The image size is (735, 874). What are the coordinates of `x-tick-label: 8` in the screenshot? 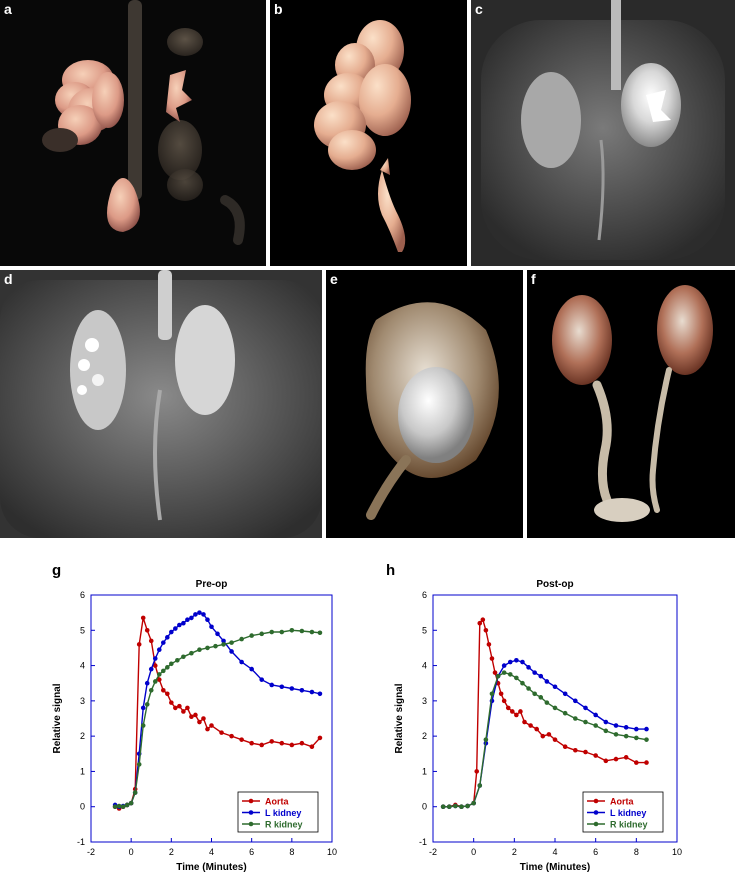 It's located at (291, 852).